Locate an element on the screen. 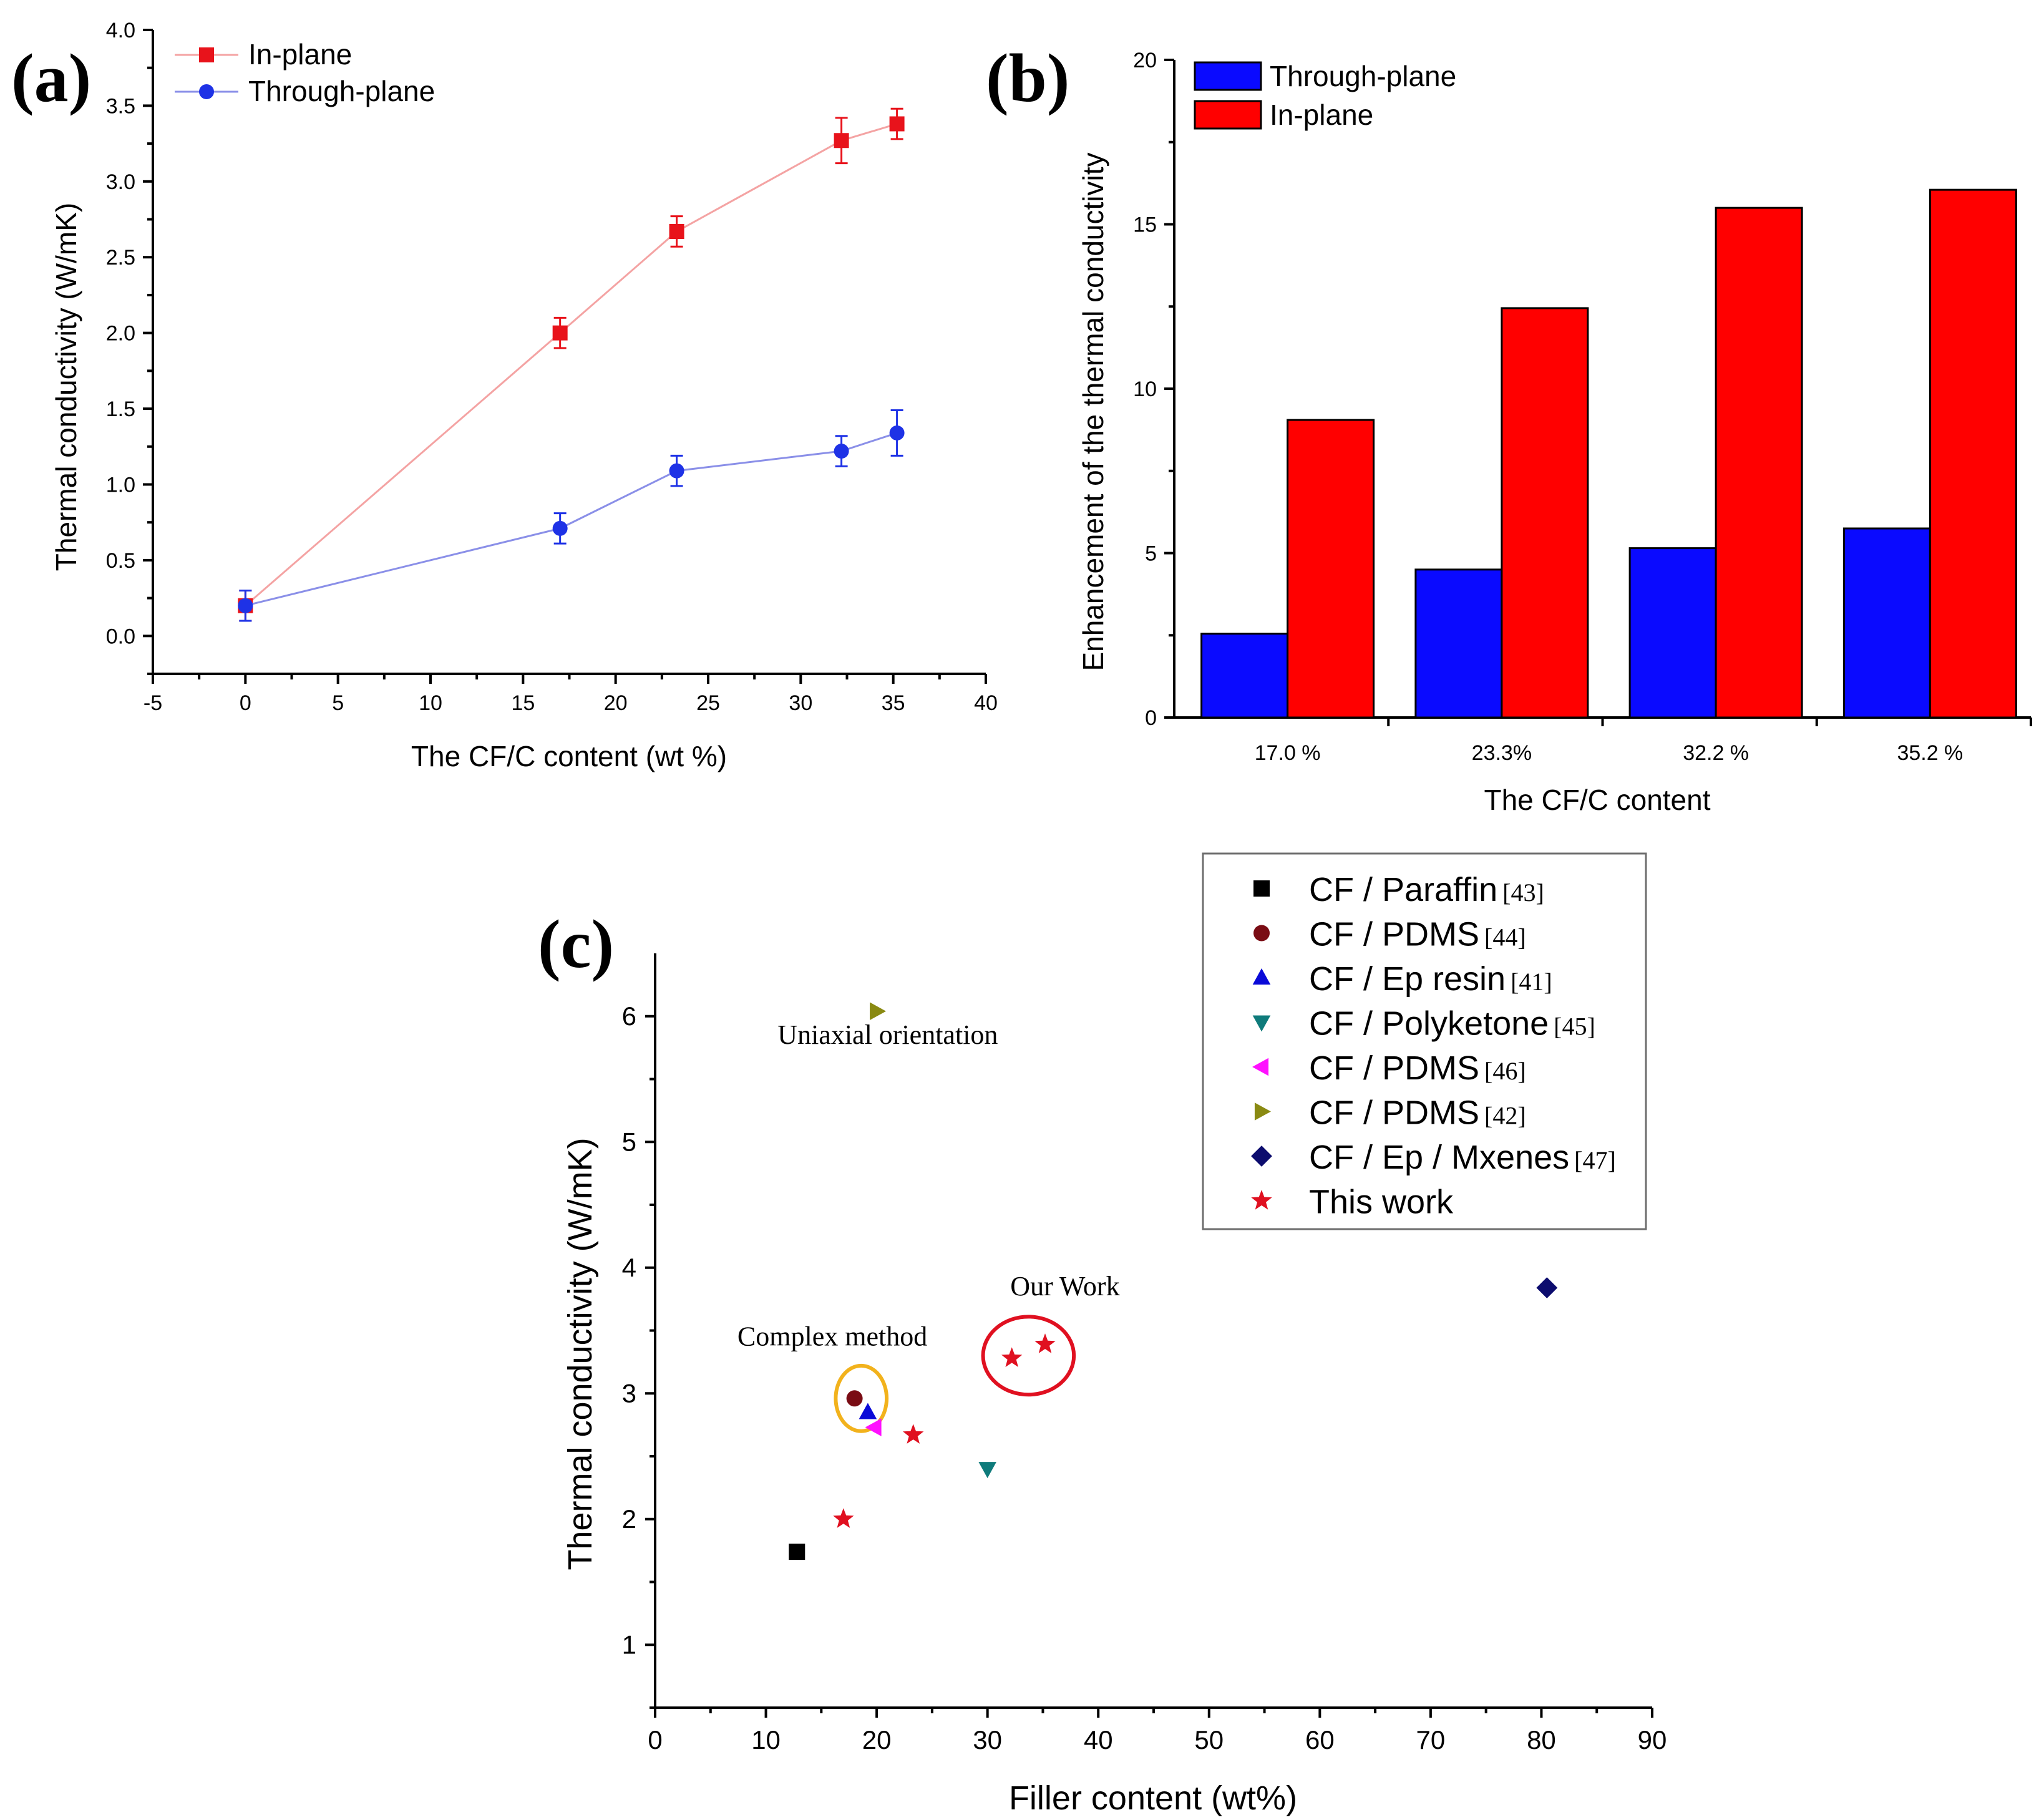 The image size is (2044, 1820). x-tick-label: -5 is located at coordinates (153, 703).